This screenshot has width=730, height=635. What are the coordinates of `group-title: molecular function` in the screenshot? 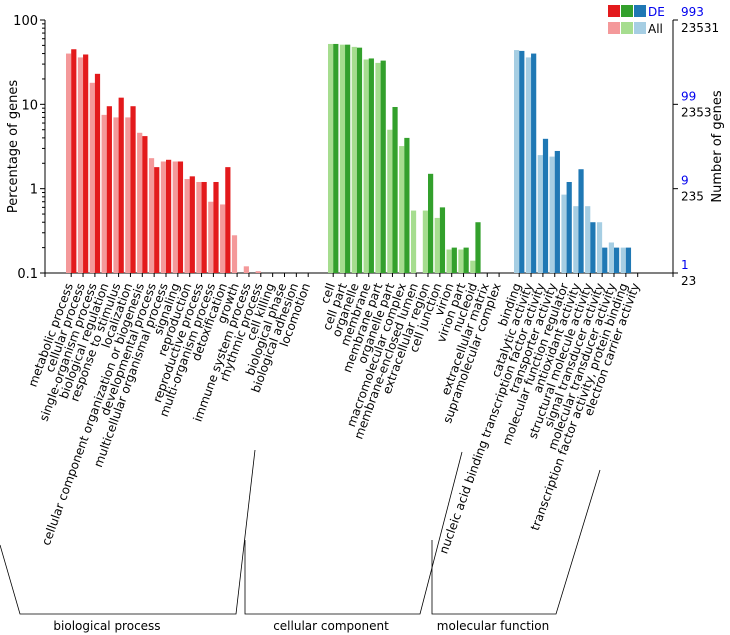 It's located at (493, 626).